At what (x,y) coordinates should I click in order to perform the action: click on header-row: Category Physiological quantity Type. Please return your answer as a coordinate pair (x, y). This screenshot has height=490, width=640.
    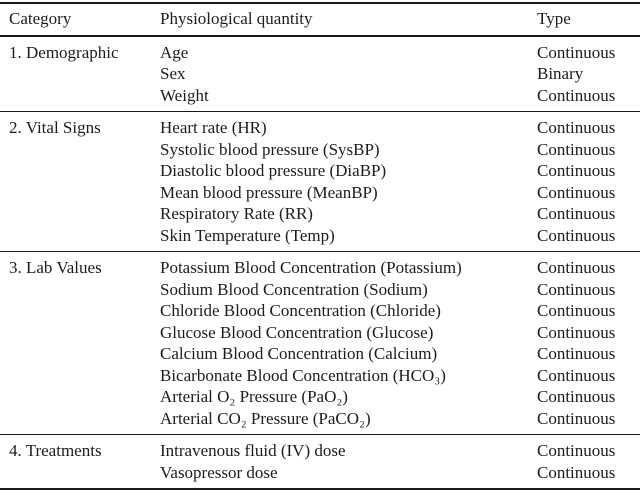
    Looking at the image, I should click on (320, 20).